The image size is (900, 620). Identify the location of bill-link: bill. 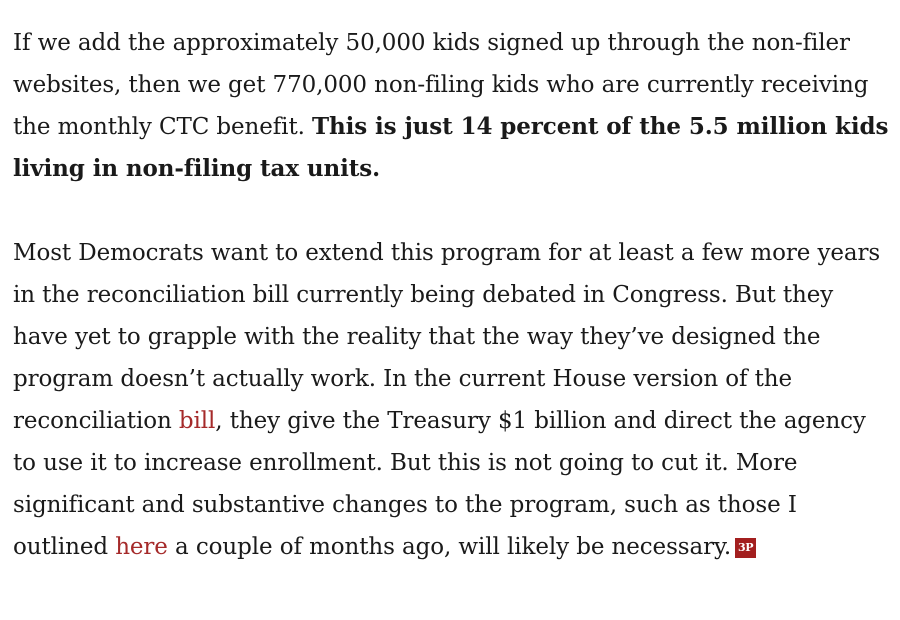
(197, 421).